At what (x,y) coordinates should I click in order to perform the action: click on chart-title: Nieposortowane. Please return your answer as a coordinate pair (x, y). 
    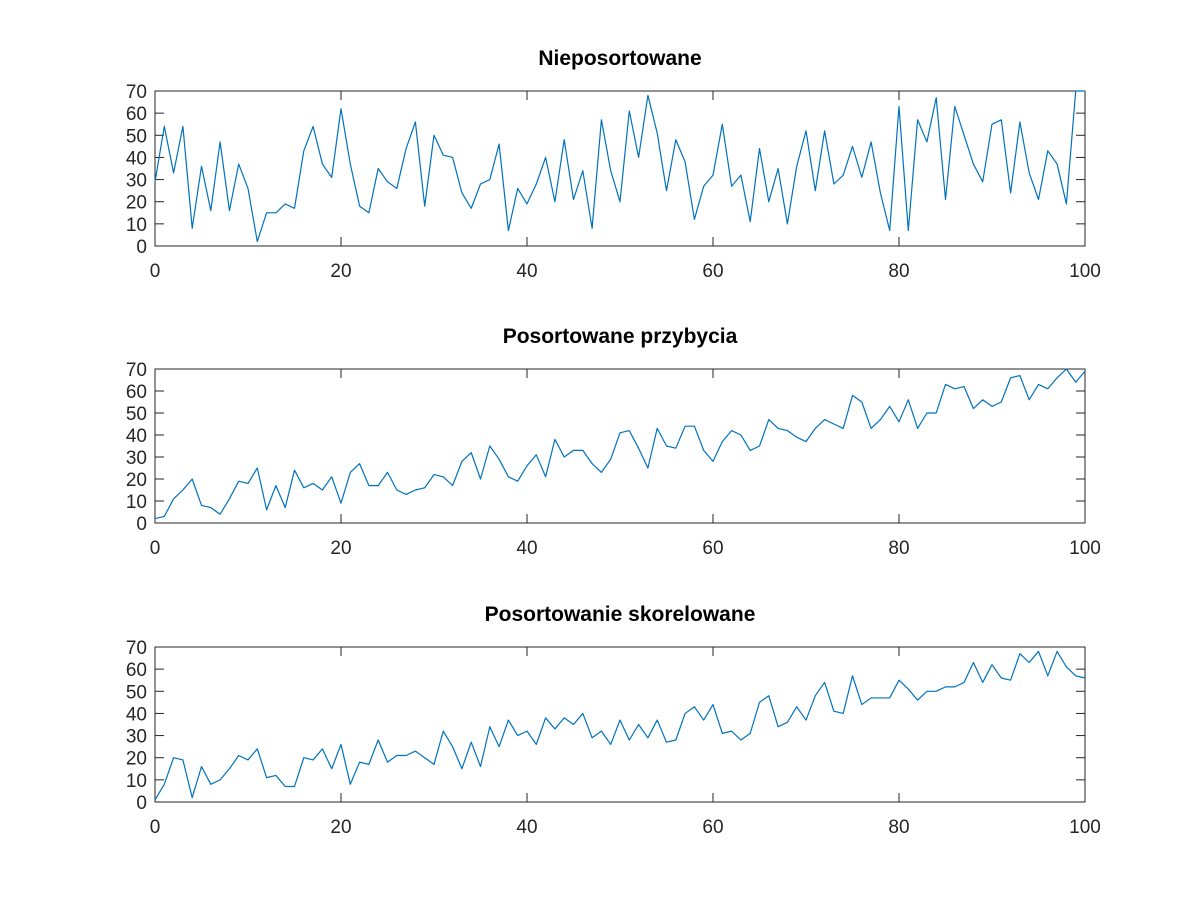
    Looking at the image, I should click on (619, 58).